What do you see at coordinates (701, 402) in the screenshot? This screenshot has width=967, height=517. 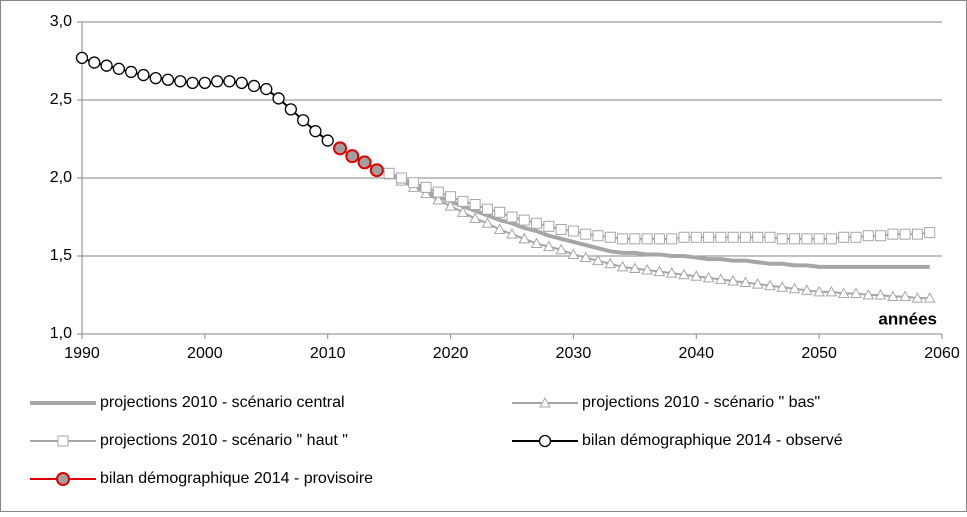 I see `legend-label: projections 2010 - scénario " bas"` at bounding box center [701, 402].